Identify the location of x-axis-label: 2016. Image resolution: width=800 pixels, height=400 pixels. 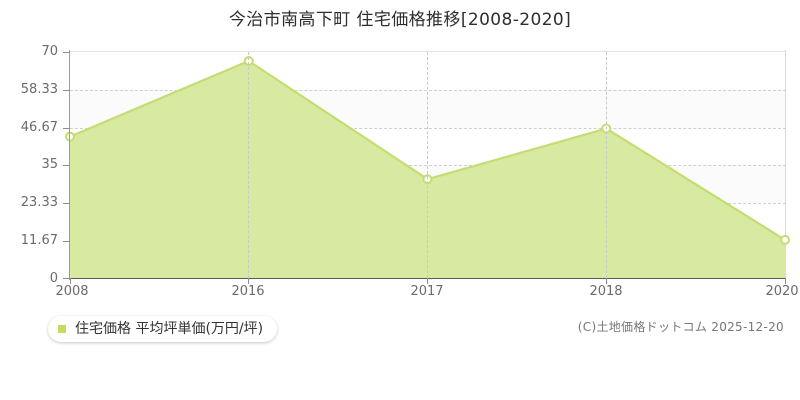
(248, 291).